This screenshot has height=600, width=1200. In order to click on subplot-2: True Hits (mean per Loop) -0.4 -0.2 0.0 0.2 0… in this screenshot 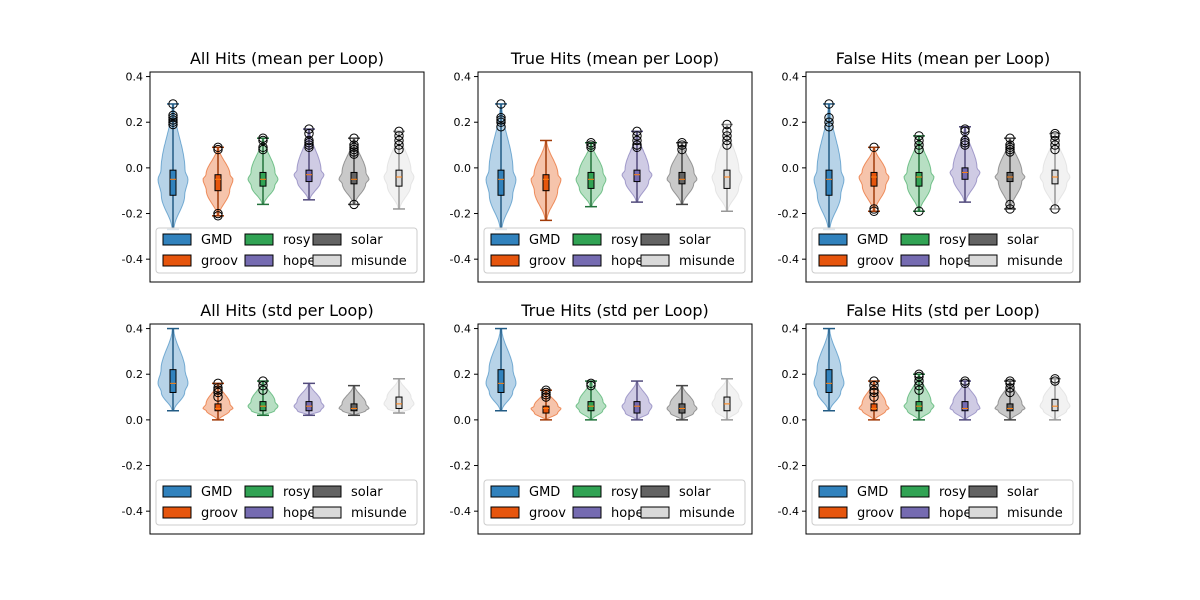, I will do `click(601, 166)`.